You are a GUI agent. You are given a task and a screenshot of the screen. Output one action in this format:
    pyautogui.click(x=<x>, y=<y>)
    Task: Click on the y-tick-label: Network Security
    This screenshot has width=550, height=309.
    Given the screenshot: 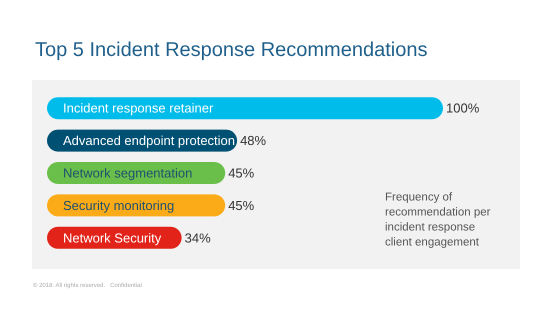 What is the action you would take?
    pyautogui.click(x=112, y=238)
    